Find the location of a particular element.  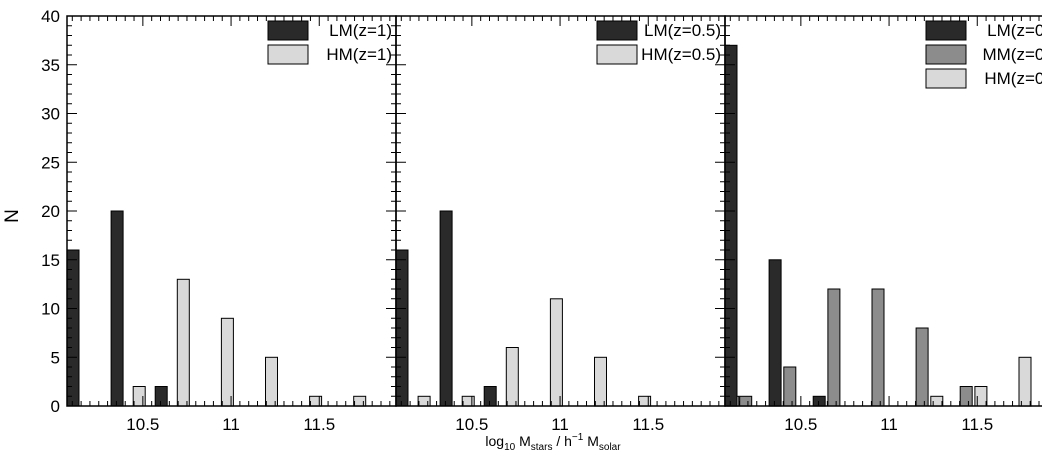

legend-label: LM(z=1) is located at coordinates (360, 30).